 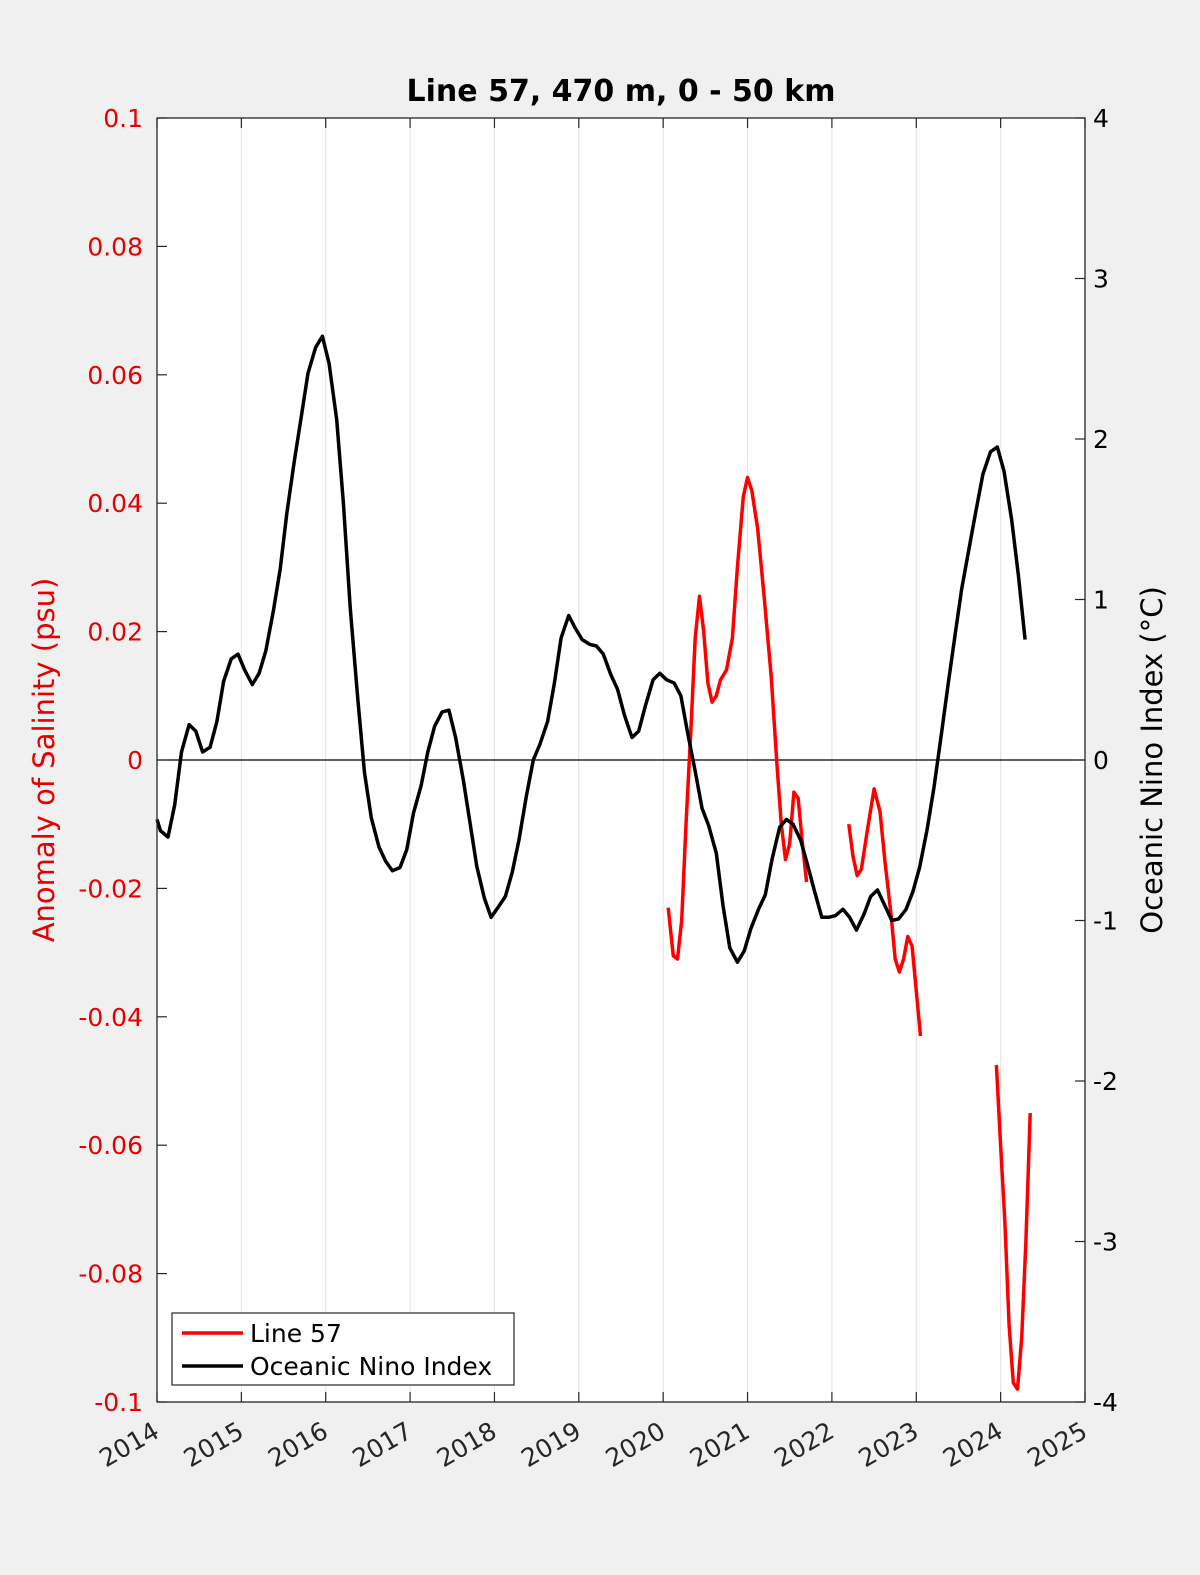 What do you see at coordinates (123, 118) in the screenshot?
I see `y-tick-label-left: 0.1` at bounding box center [123, 118].